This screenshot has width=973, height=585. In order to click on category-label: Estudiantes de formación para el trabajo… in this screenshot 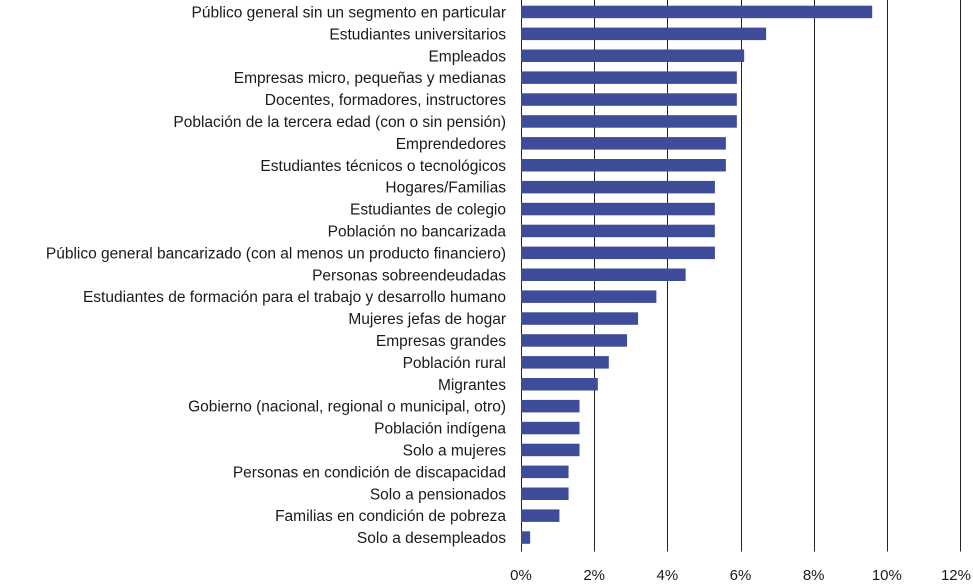, I will do `click(294, 297)`.